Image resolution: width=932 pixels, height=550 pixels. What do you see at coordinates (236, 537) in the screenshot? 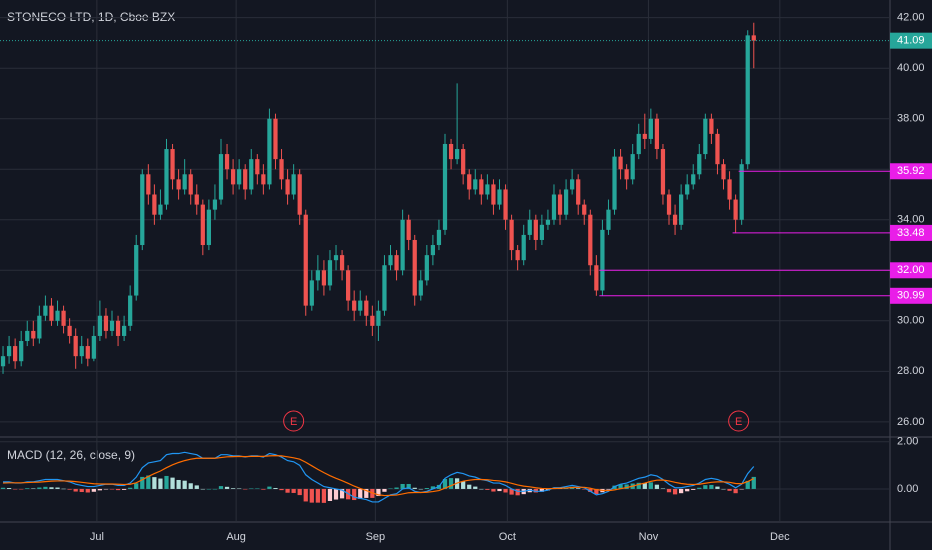
I see `x-tick-label: Aug` at bounding box center [236, 537].